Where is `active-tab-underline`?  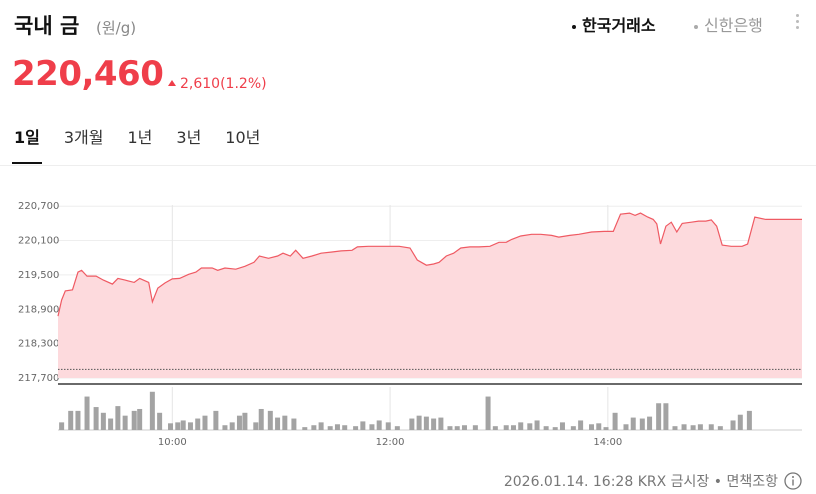
active-tab-underline is located at coordinates (27, 163).